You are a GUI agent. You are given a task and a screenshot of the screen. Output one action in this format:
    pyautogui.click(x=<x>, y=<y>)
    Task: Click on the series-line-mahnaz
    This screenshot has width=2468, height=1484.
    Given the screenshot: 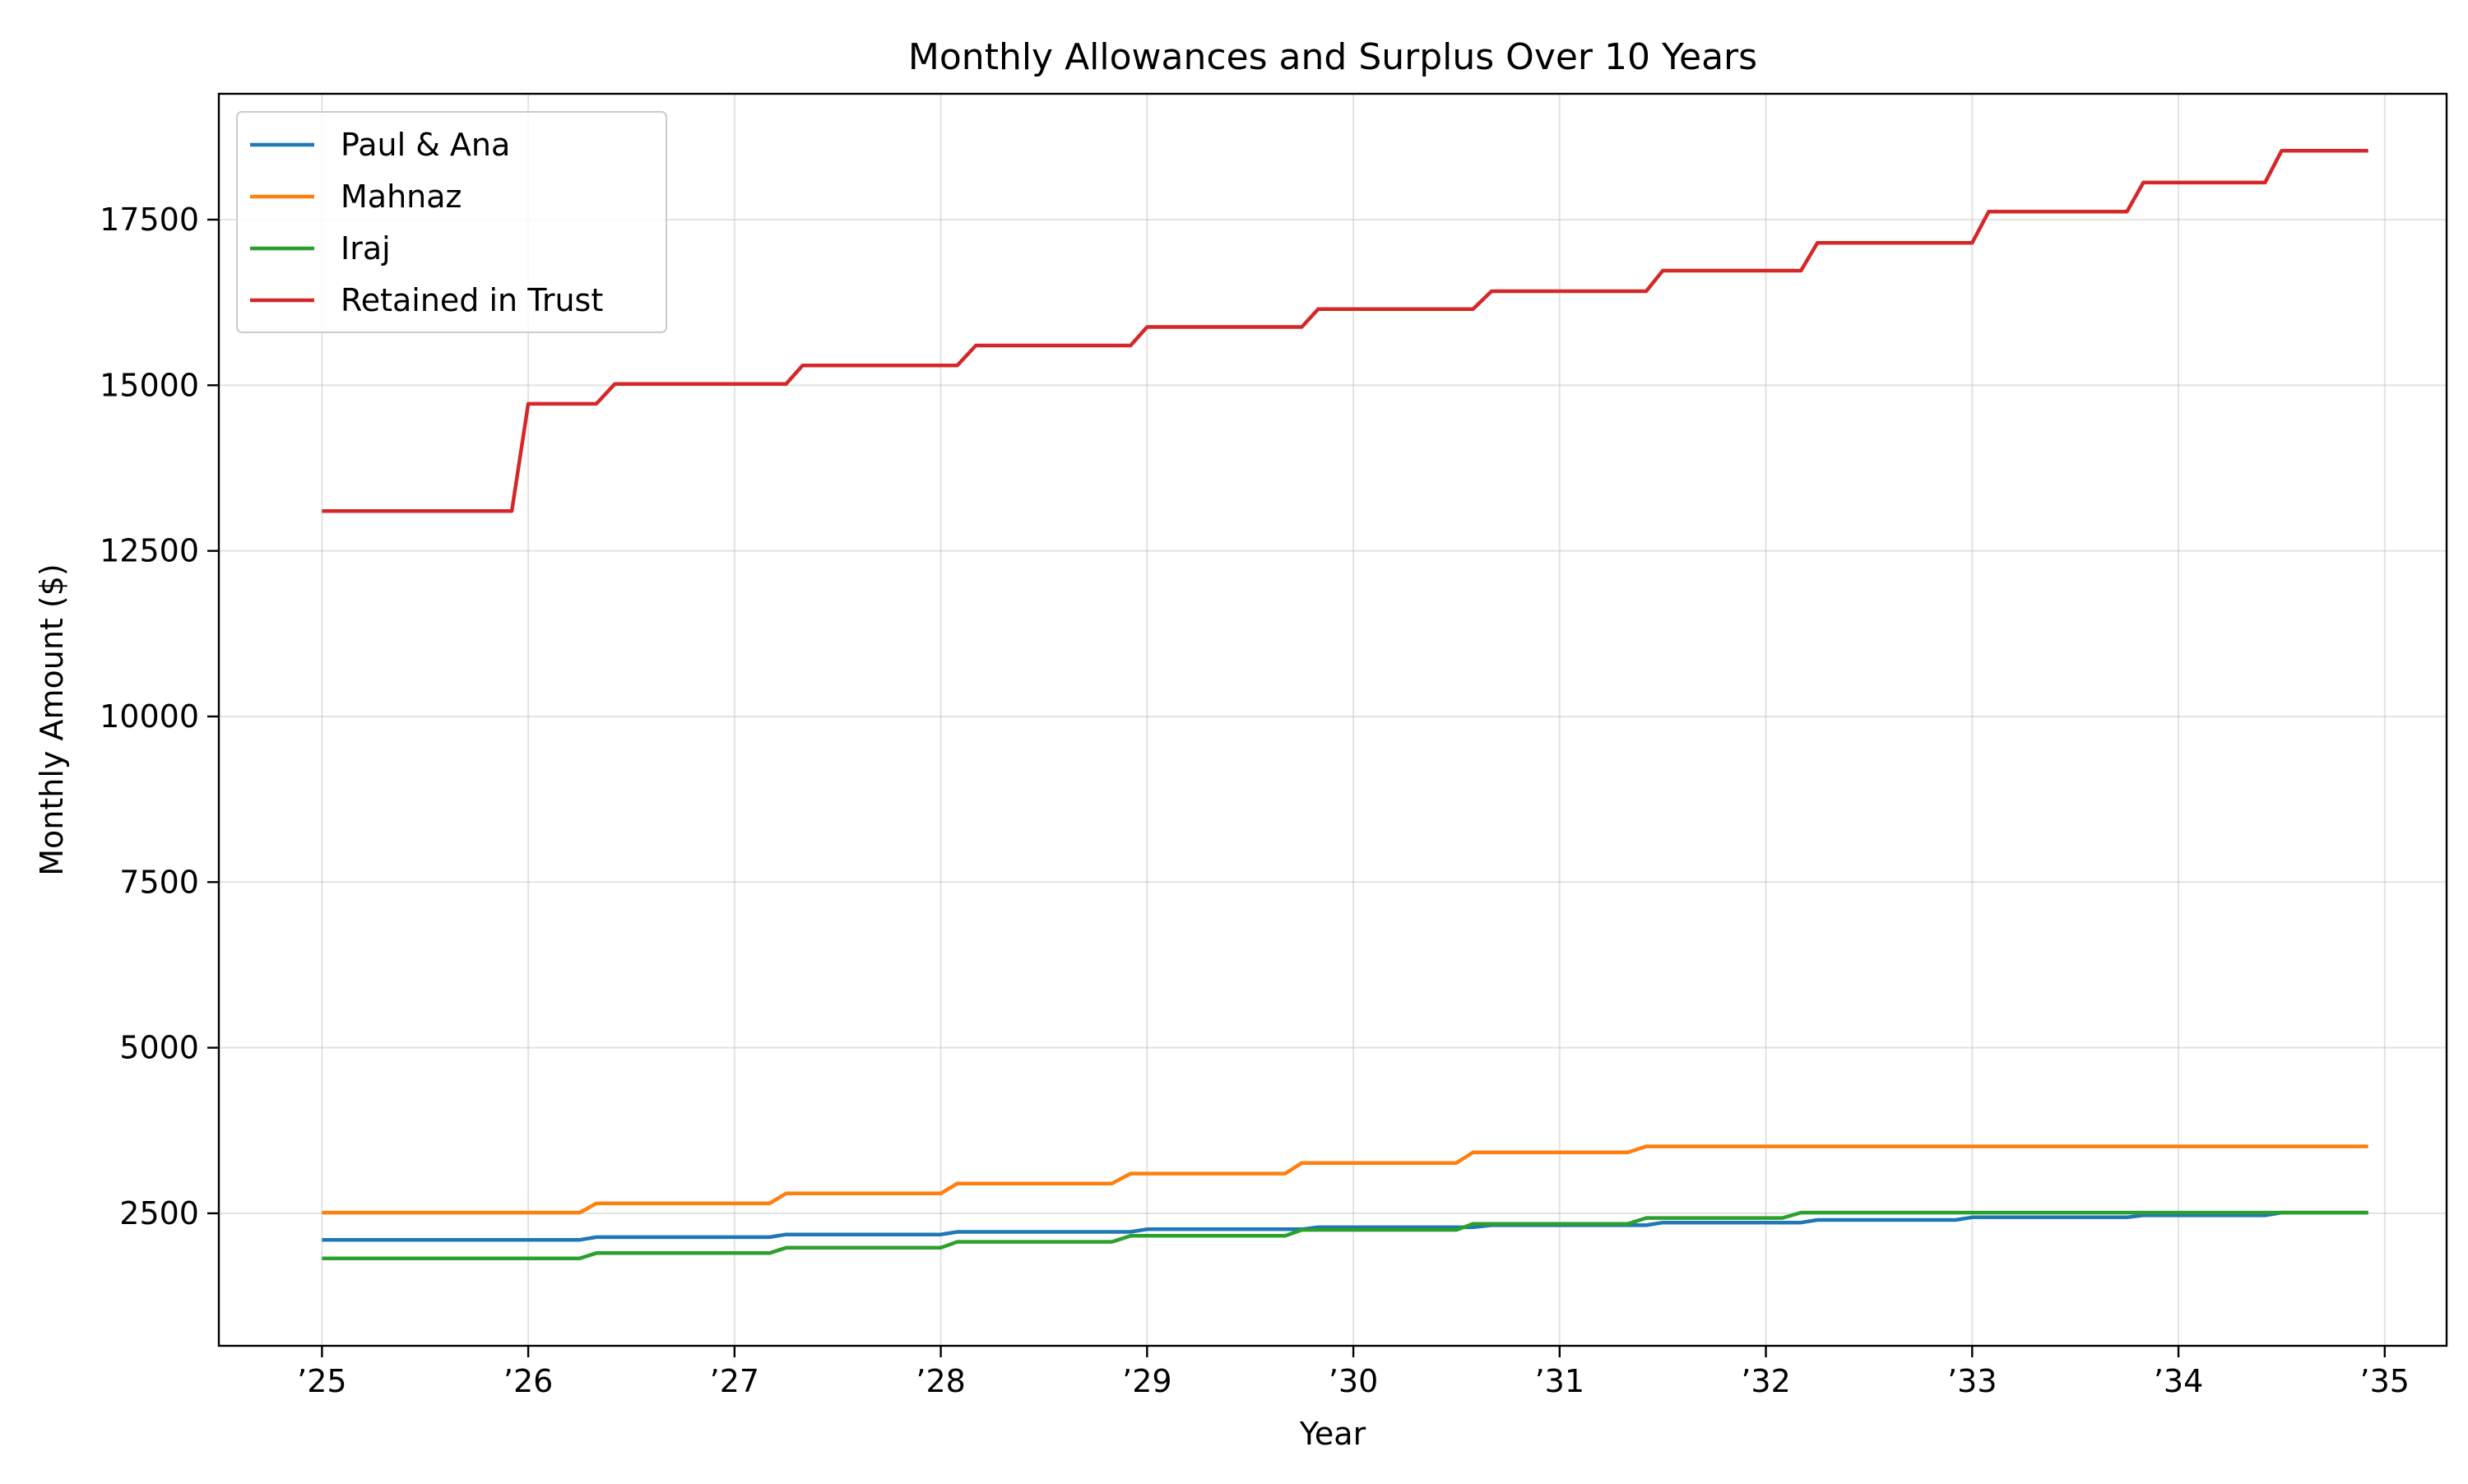 What is the action you would take?
    pyautogui.click(x=1345, y=1179)
    